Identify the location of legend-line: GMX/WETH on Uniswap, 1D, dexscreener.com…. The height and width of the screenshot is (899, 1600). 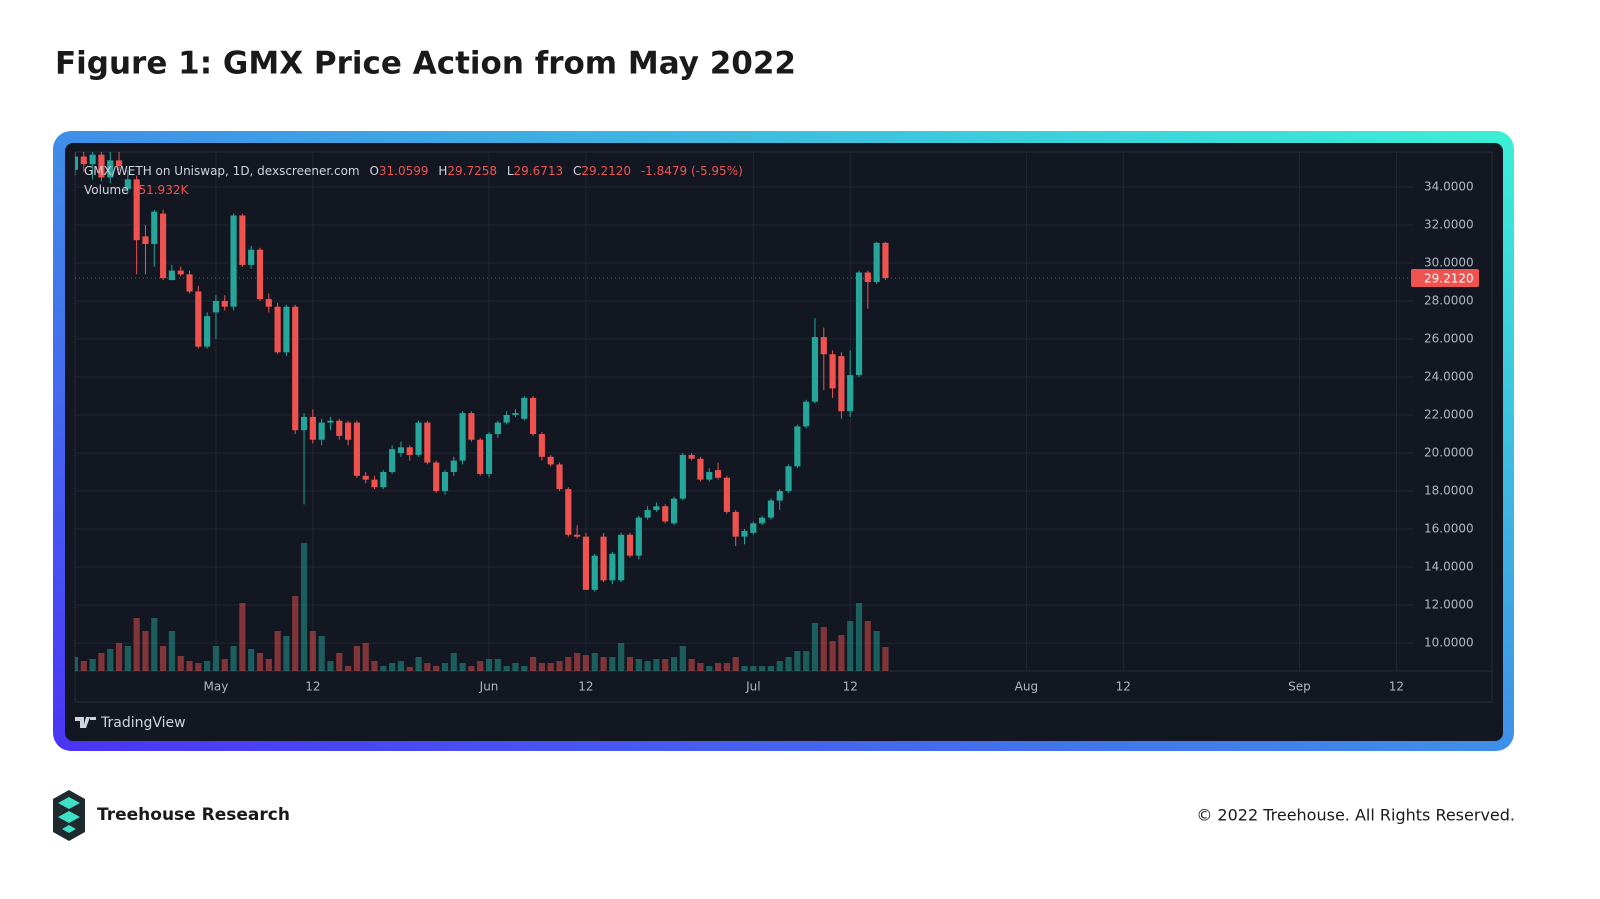
(413, 171).